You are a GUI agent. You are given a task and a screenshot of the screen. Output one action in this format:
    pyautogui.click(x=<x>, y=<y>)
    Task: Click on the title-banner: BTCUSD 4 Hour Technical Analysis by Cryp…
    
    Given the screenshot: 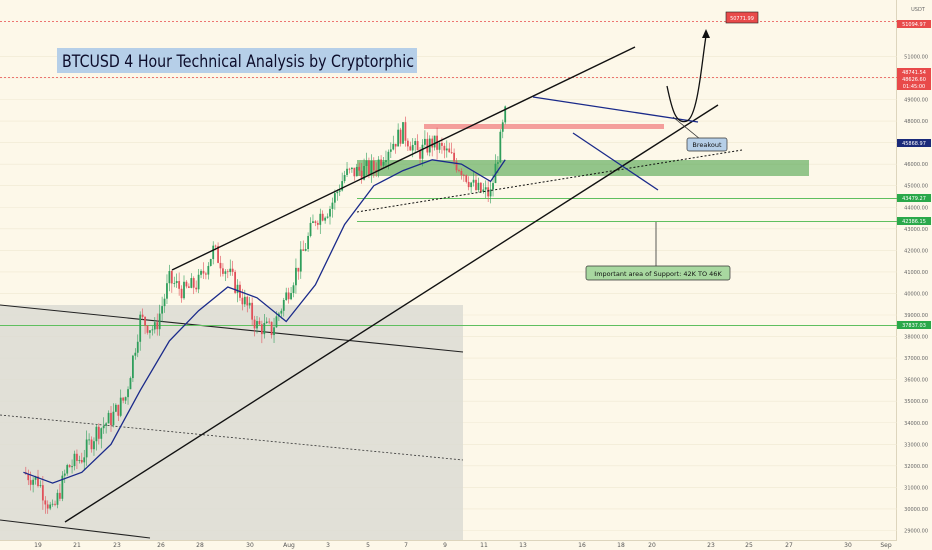 What is the action you would take?
    pyautogui.click(x=237, y=60)
    